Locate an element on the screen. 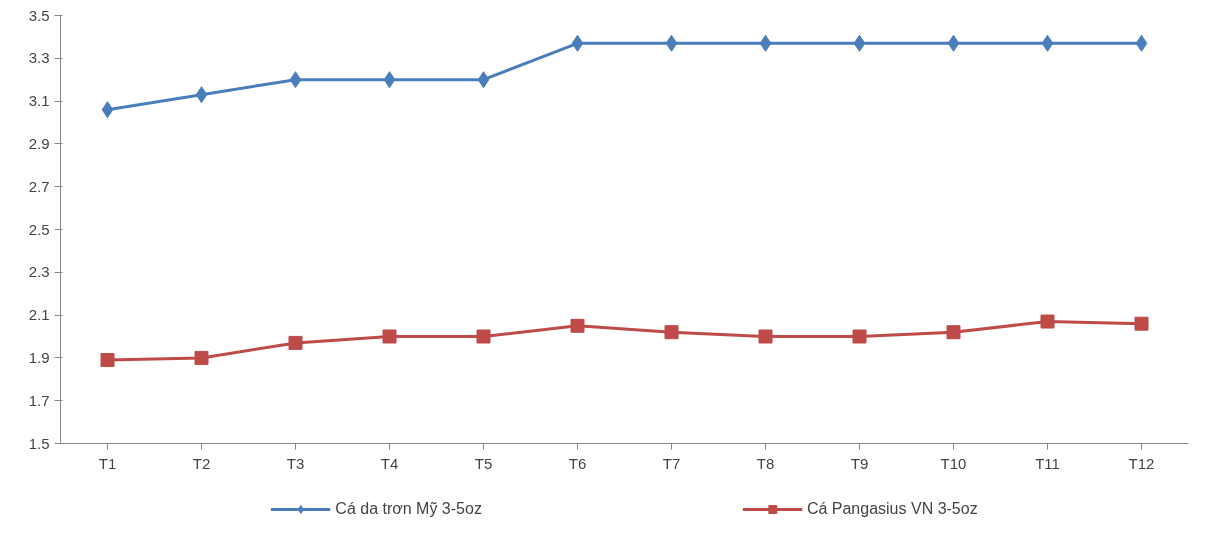 The image size is (1218, 554). y-tick-label: 2.7 is located at coordinates (39, 186).